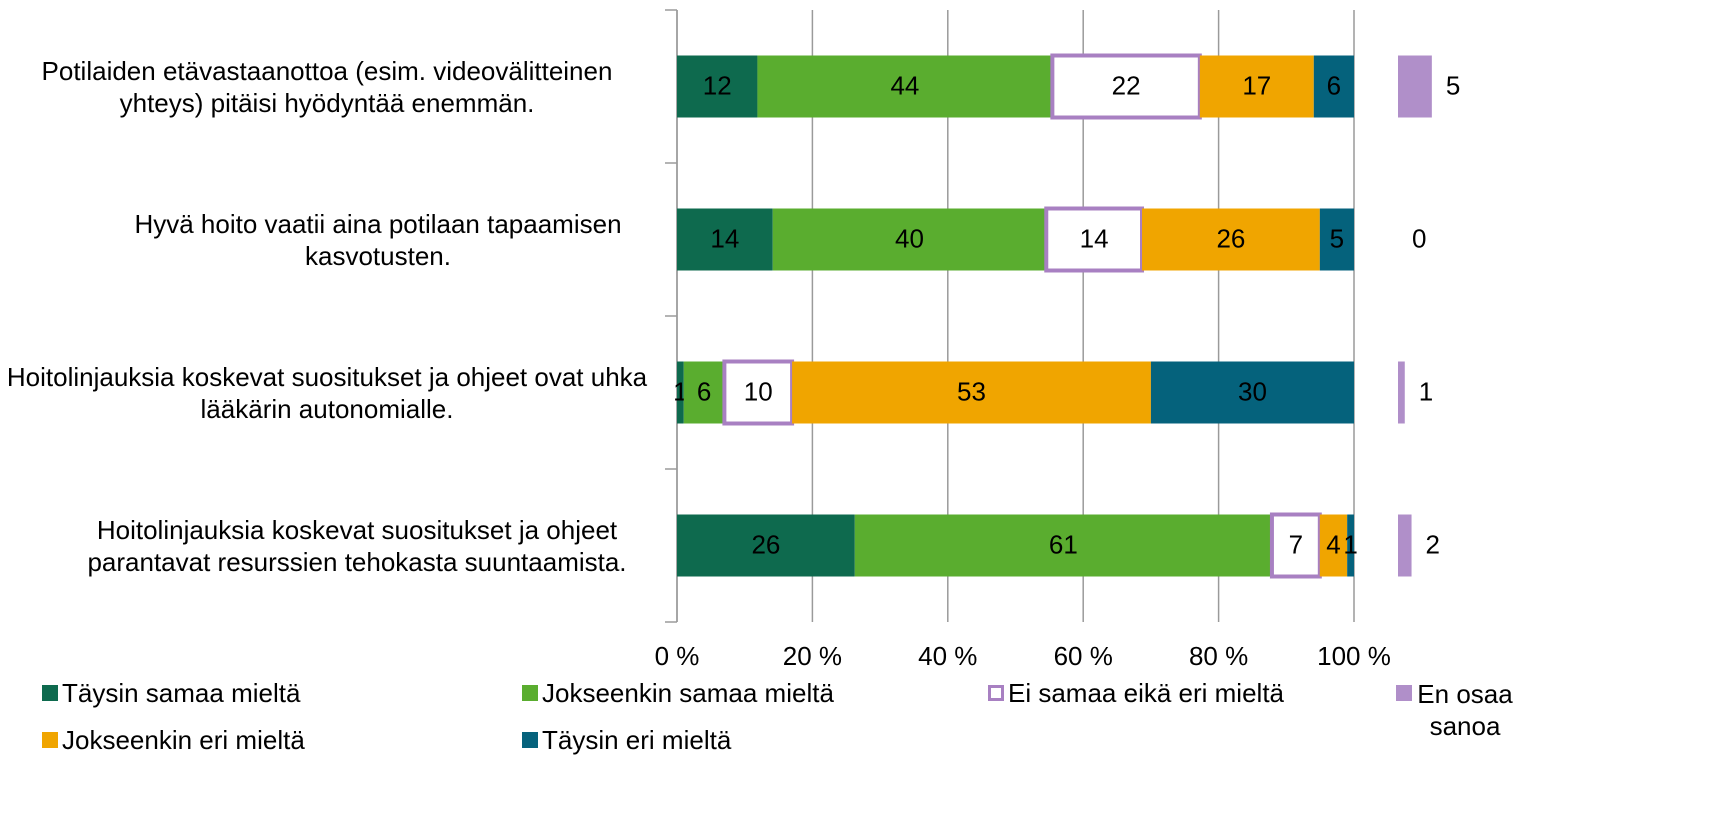 The height and width of the screenshot is (832, 1731). Describe the element at coordinates (181, 693) in the screenshot. I see `legend-label: Täysin samaa mieltä` at that location.